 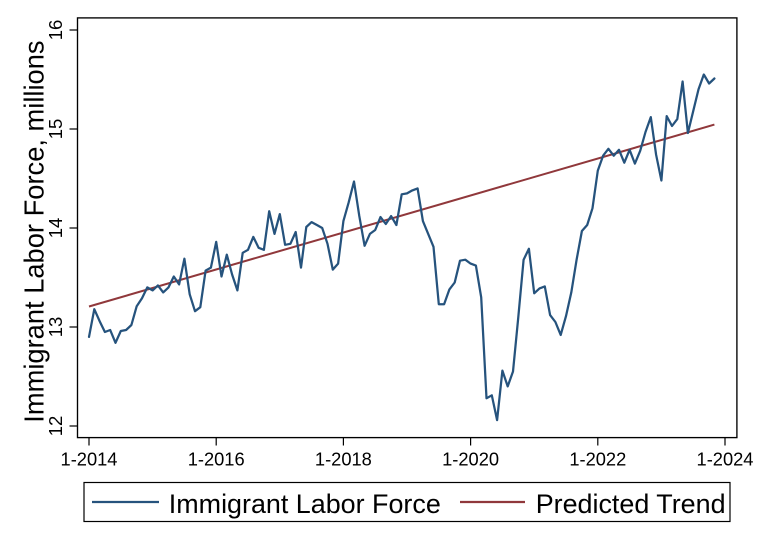 I want to click on svg-text: 1-2018, so click(x=343, y=459).